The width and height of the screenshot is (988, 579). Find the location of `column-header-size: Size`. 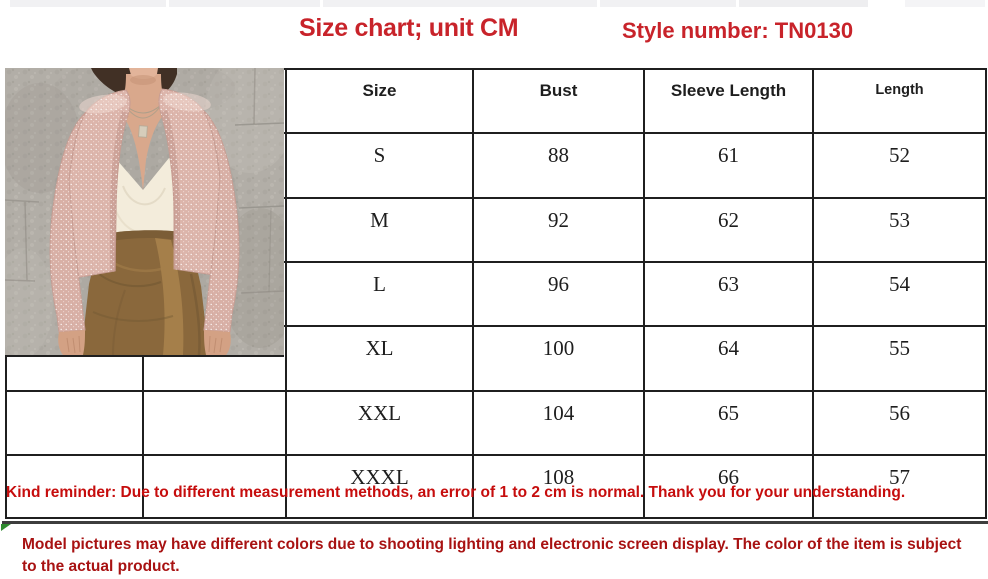

column-header-size: Size is located at coordinates (379, 101).